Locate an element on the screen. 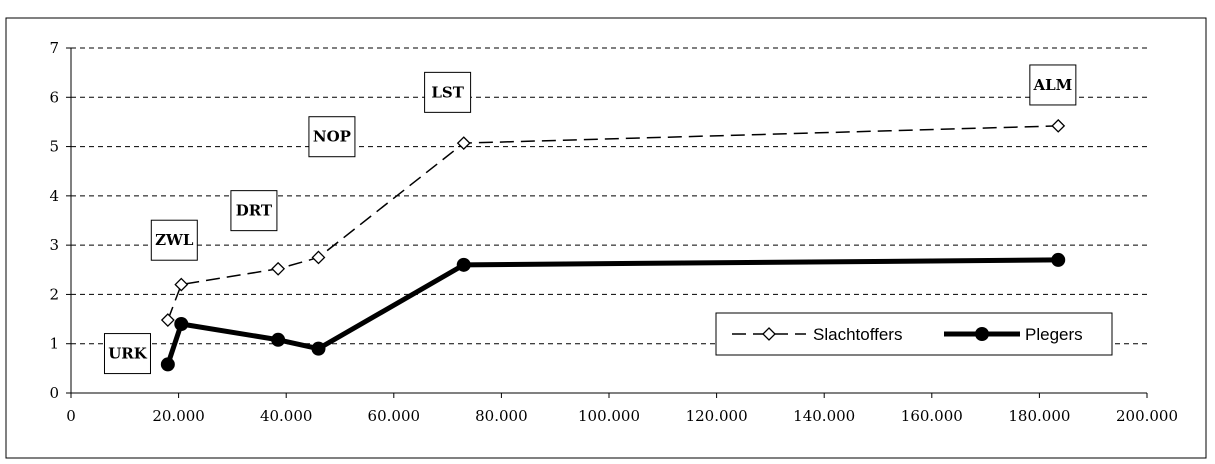  x-tick-label: 20.000 is located at coordinates (178, 416).